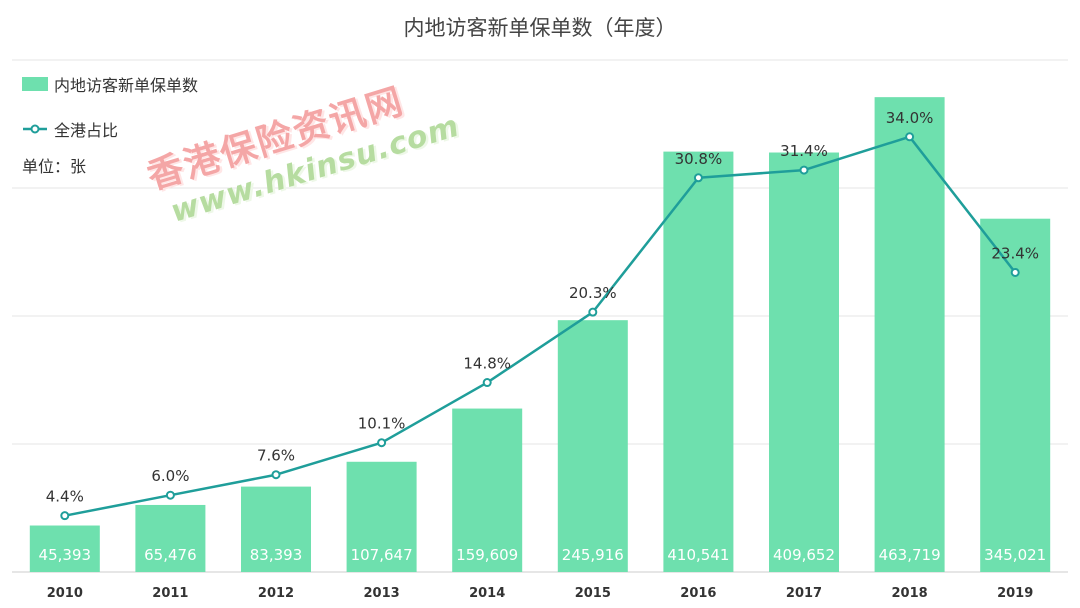 This screenshot has height=608, width=1080. I want to click on bar-2019, so click(1015, 395).